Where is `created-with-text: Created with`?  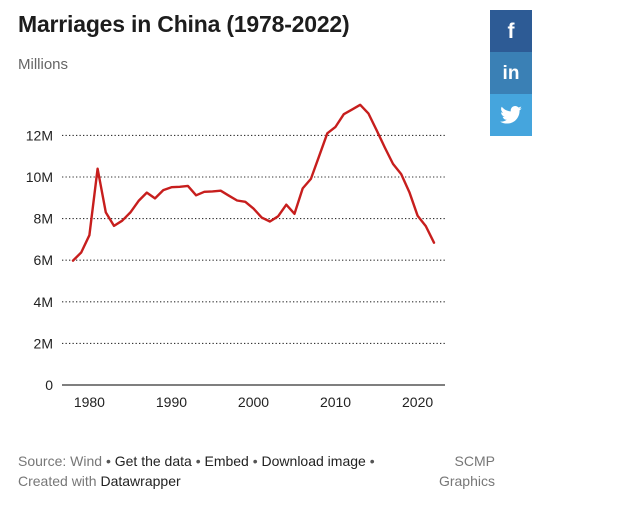
created-with-text: Created with is located at coordinates (57, 481).